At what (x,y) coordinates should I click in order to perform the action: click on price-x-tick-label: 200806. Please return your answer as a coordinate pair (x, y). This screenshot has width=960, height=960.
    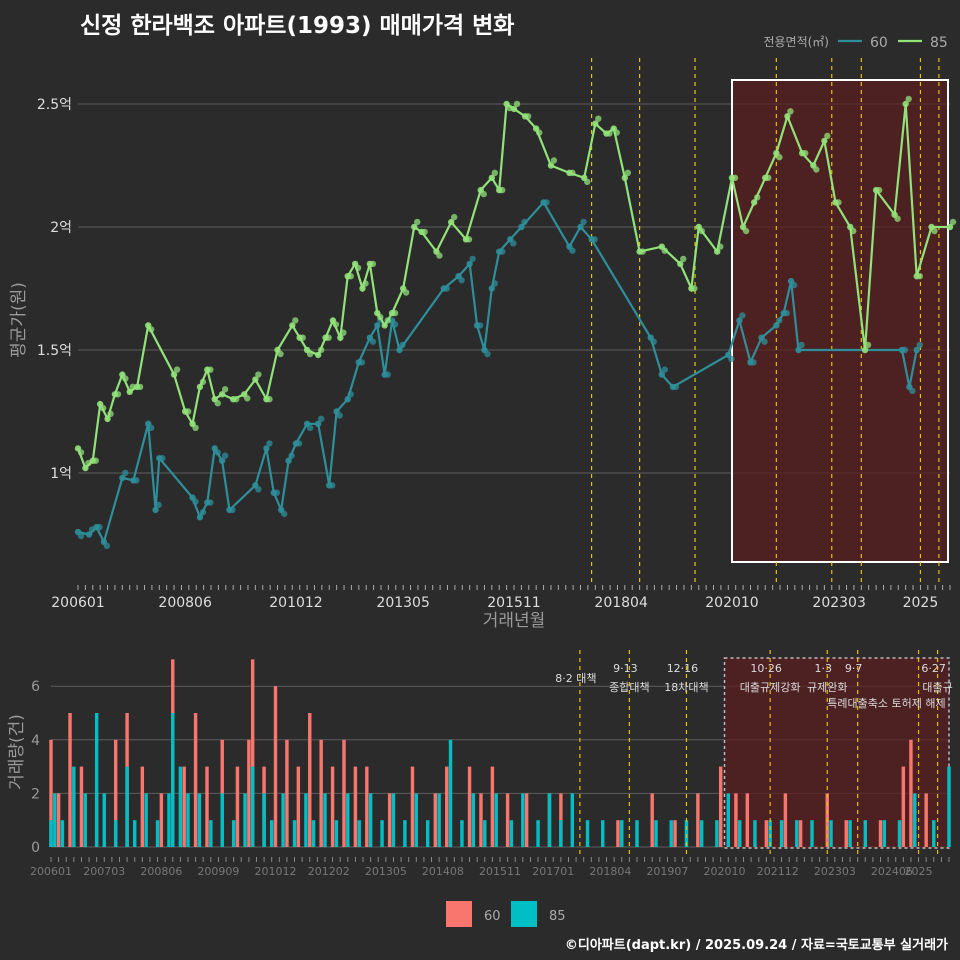
    Looking at the image, I should click on (185, 603).